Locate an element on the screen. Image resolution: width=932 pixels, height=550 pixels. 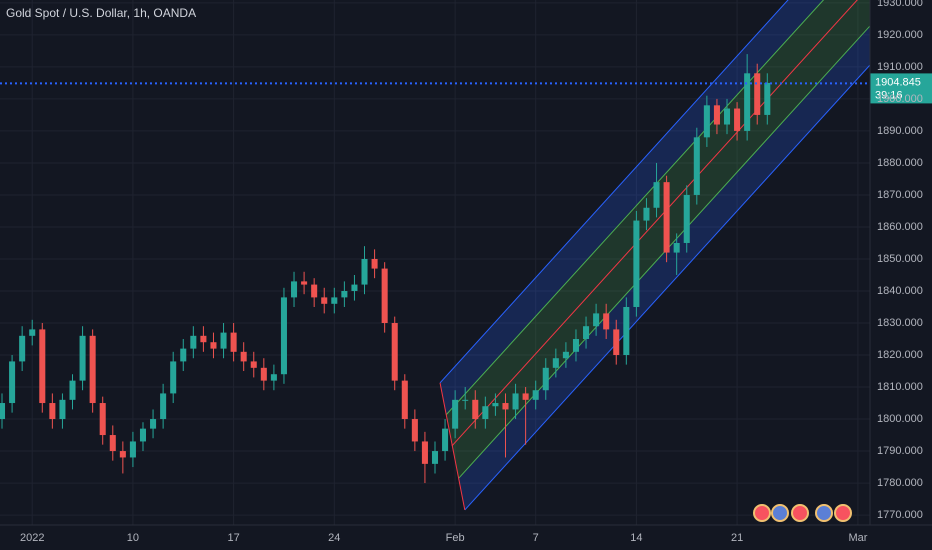
y-tick-label: 1820.000 is located at coordinates (900, 355).